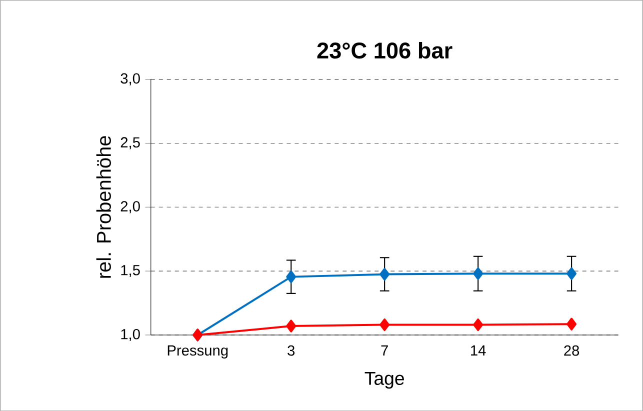 The height and width of the screenshot is (411, 643). Describe the element at coordinates (198, 351) in the screenshot. I see `x-tick-label: Pressung` at that location.